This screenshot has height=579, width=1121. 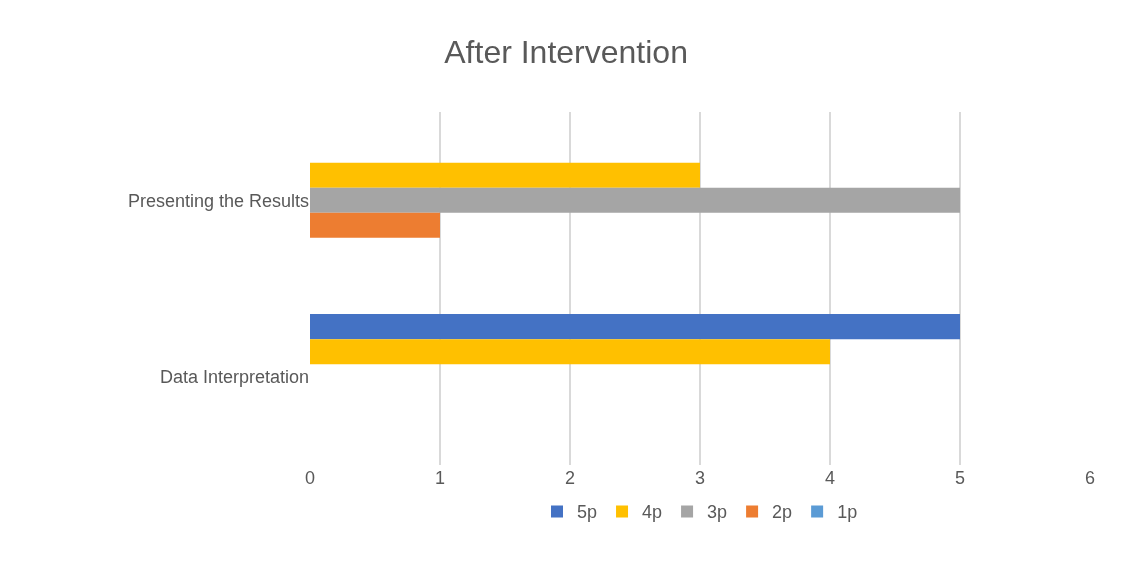 I want to click on legend-label: 4p, so click(x=652, y=512).